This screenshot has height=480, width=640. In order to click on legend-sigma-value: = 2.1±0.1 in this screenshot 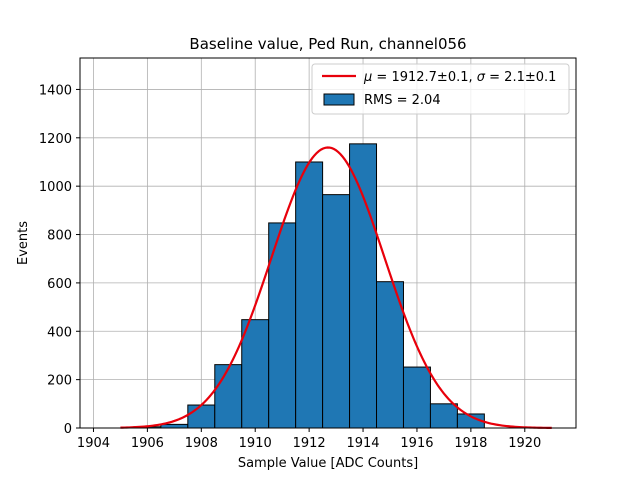, I will do `click(520, 77)`.